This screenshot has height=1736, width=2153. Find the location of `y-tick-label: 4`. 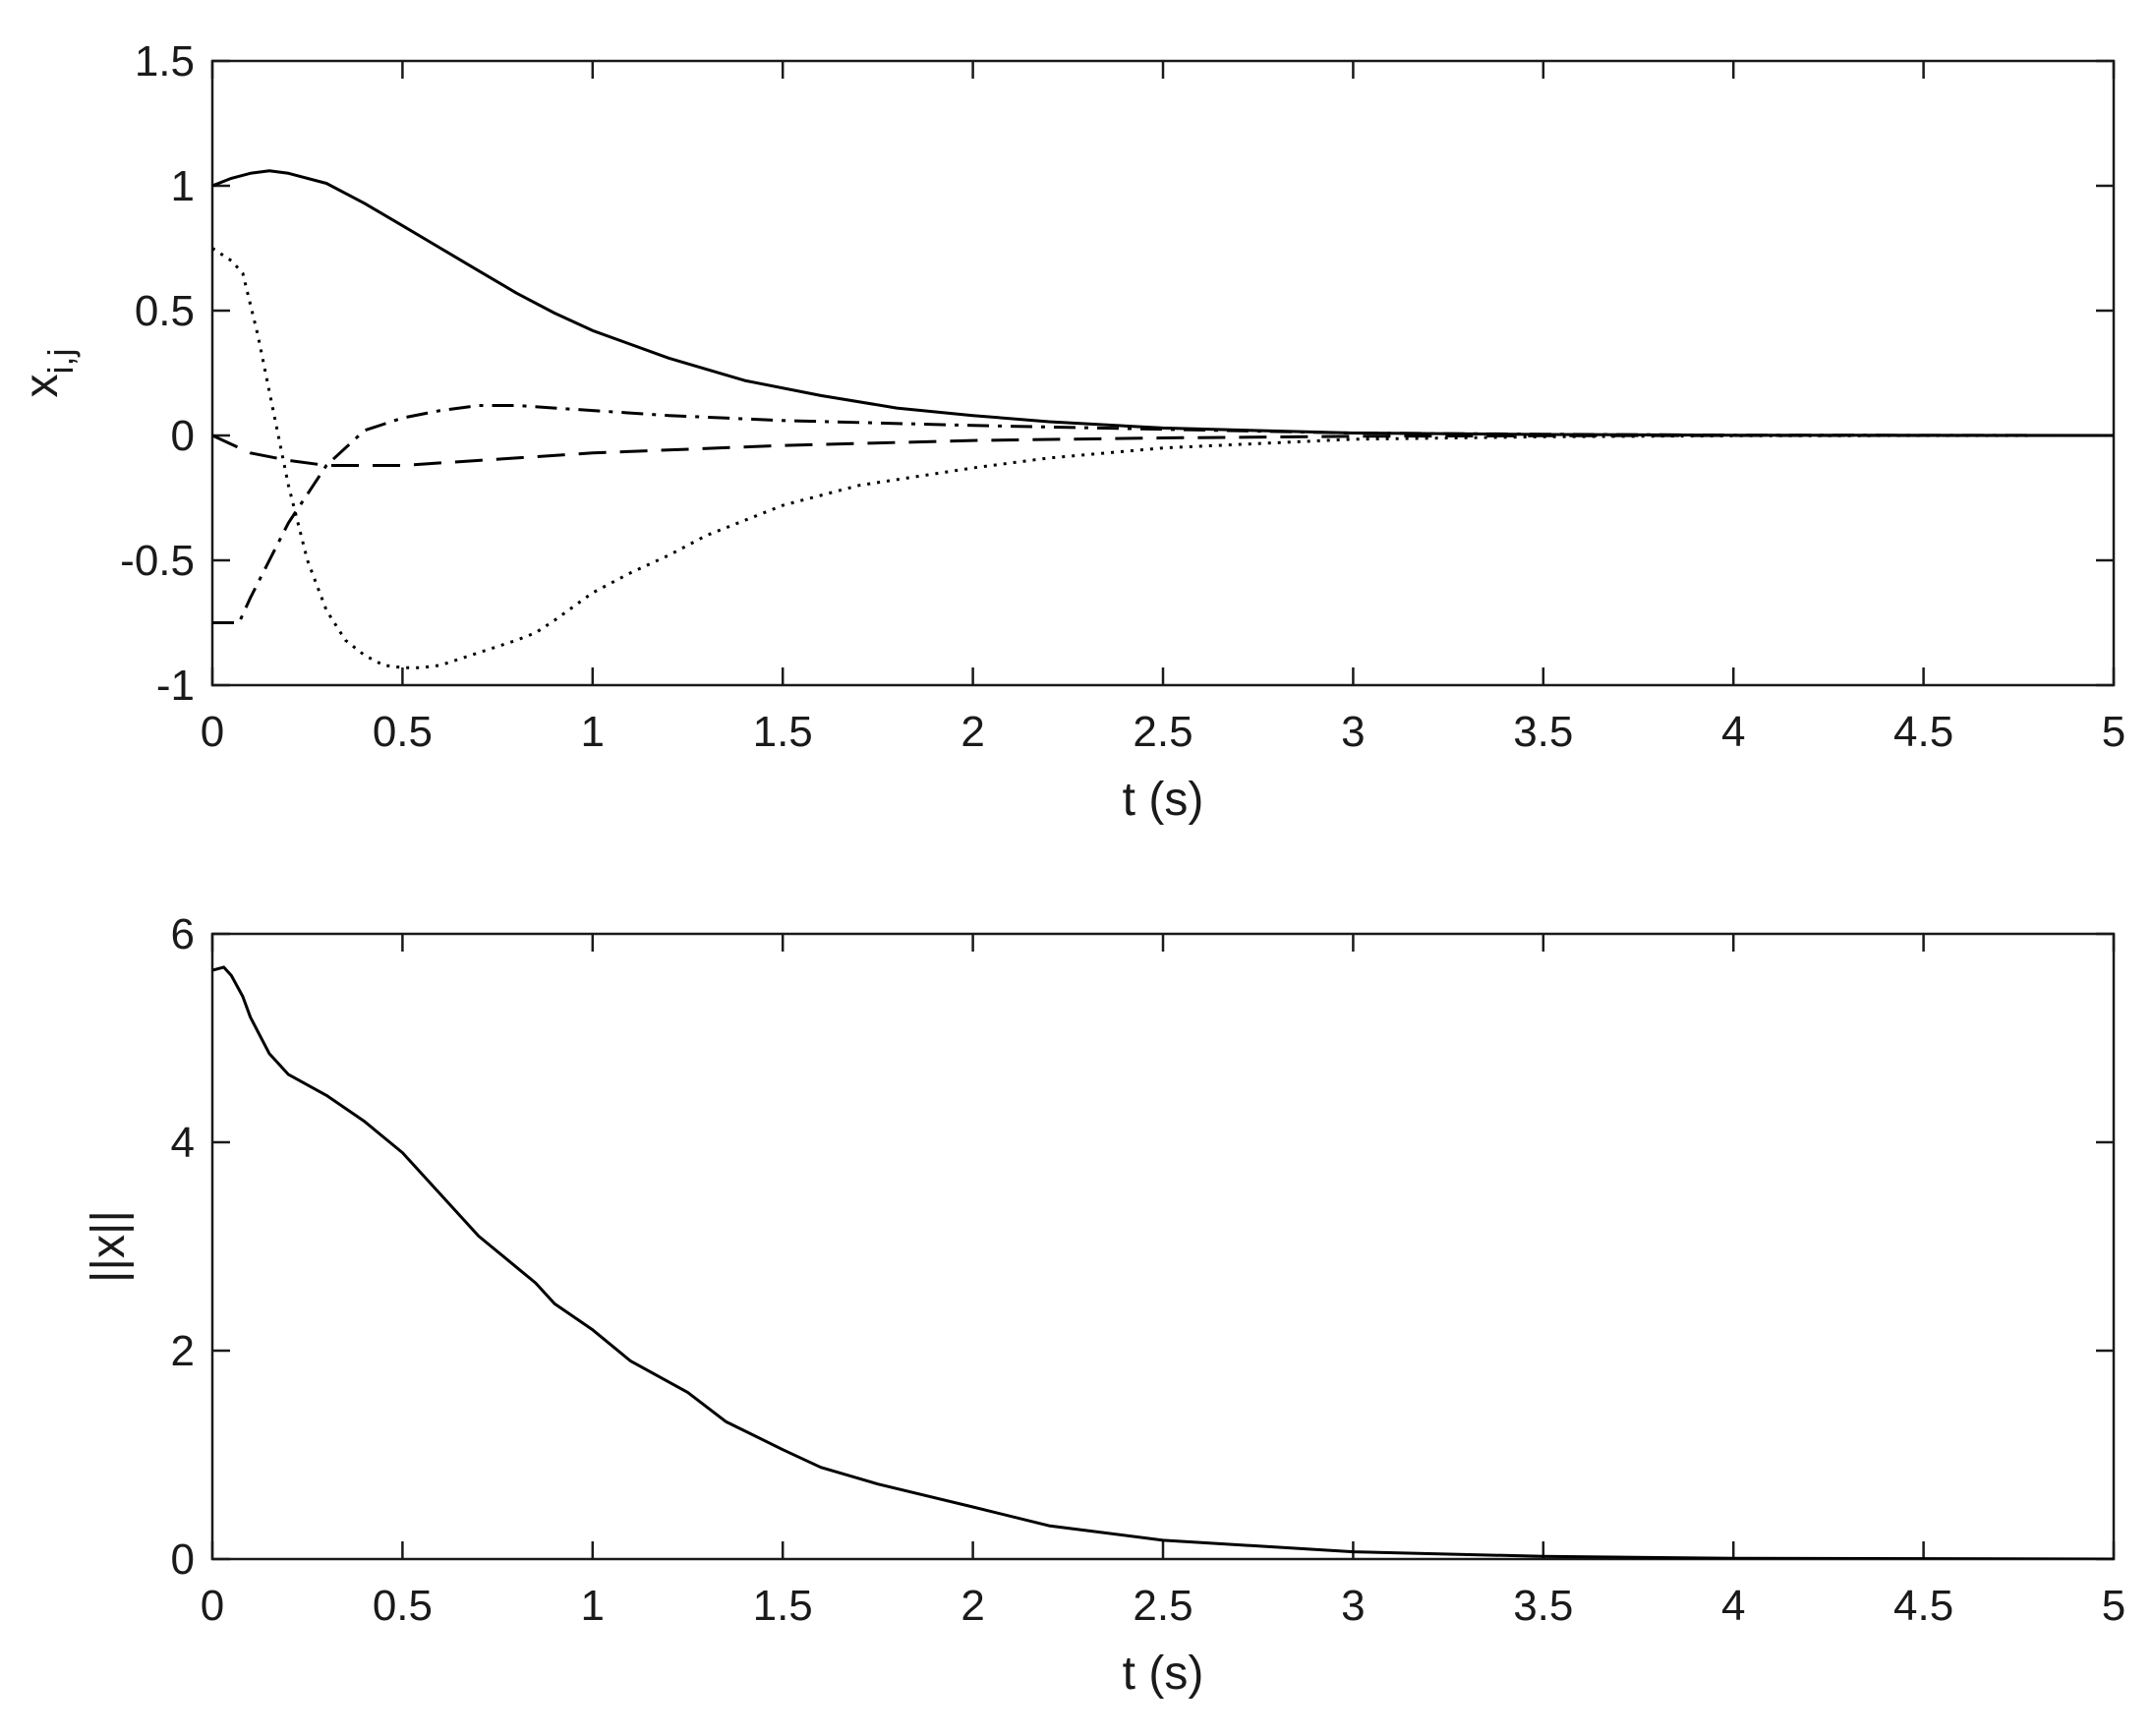

y-tick-label: 4 is located at coordinates (183, 1143).